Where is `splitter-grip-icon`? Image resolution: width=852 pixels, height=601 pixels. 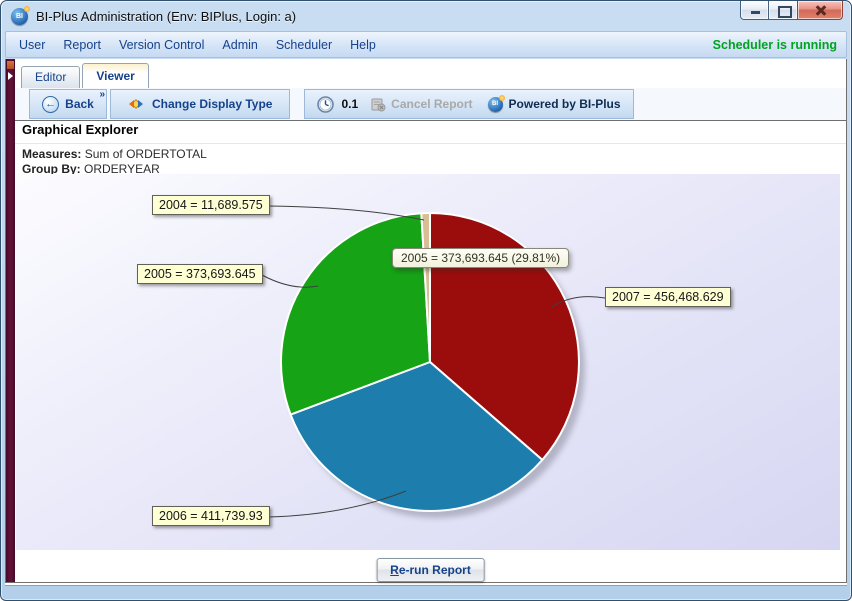 splitter-grip-icon is located at coordinates (10, 65).